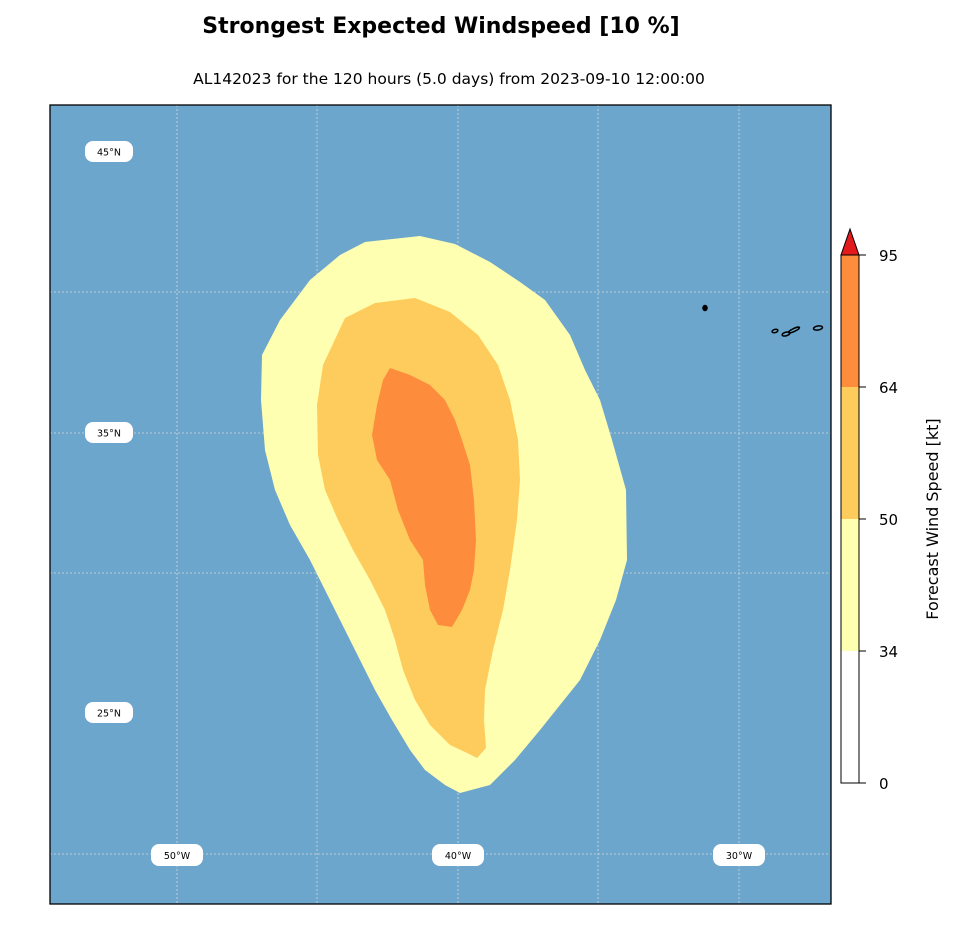 Image resolution: width=965 pixels, height=925 pixels. Describe the element at coordinates (109, 714) in the screenshot. I see `lat-label-25n: 25°N` at that location.